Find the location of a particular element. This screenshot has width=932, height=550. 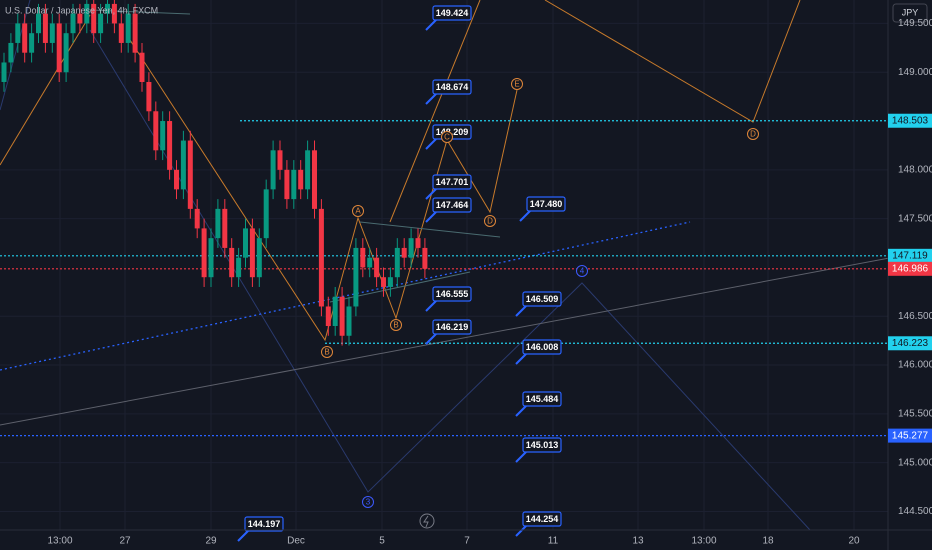

price-label-bg is located at coordinates (910, 268).